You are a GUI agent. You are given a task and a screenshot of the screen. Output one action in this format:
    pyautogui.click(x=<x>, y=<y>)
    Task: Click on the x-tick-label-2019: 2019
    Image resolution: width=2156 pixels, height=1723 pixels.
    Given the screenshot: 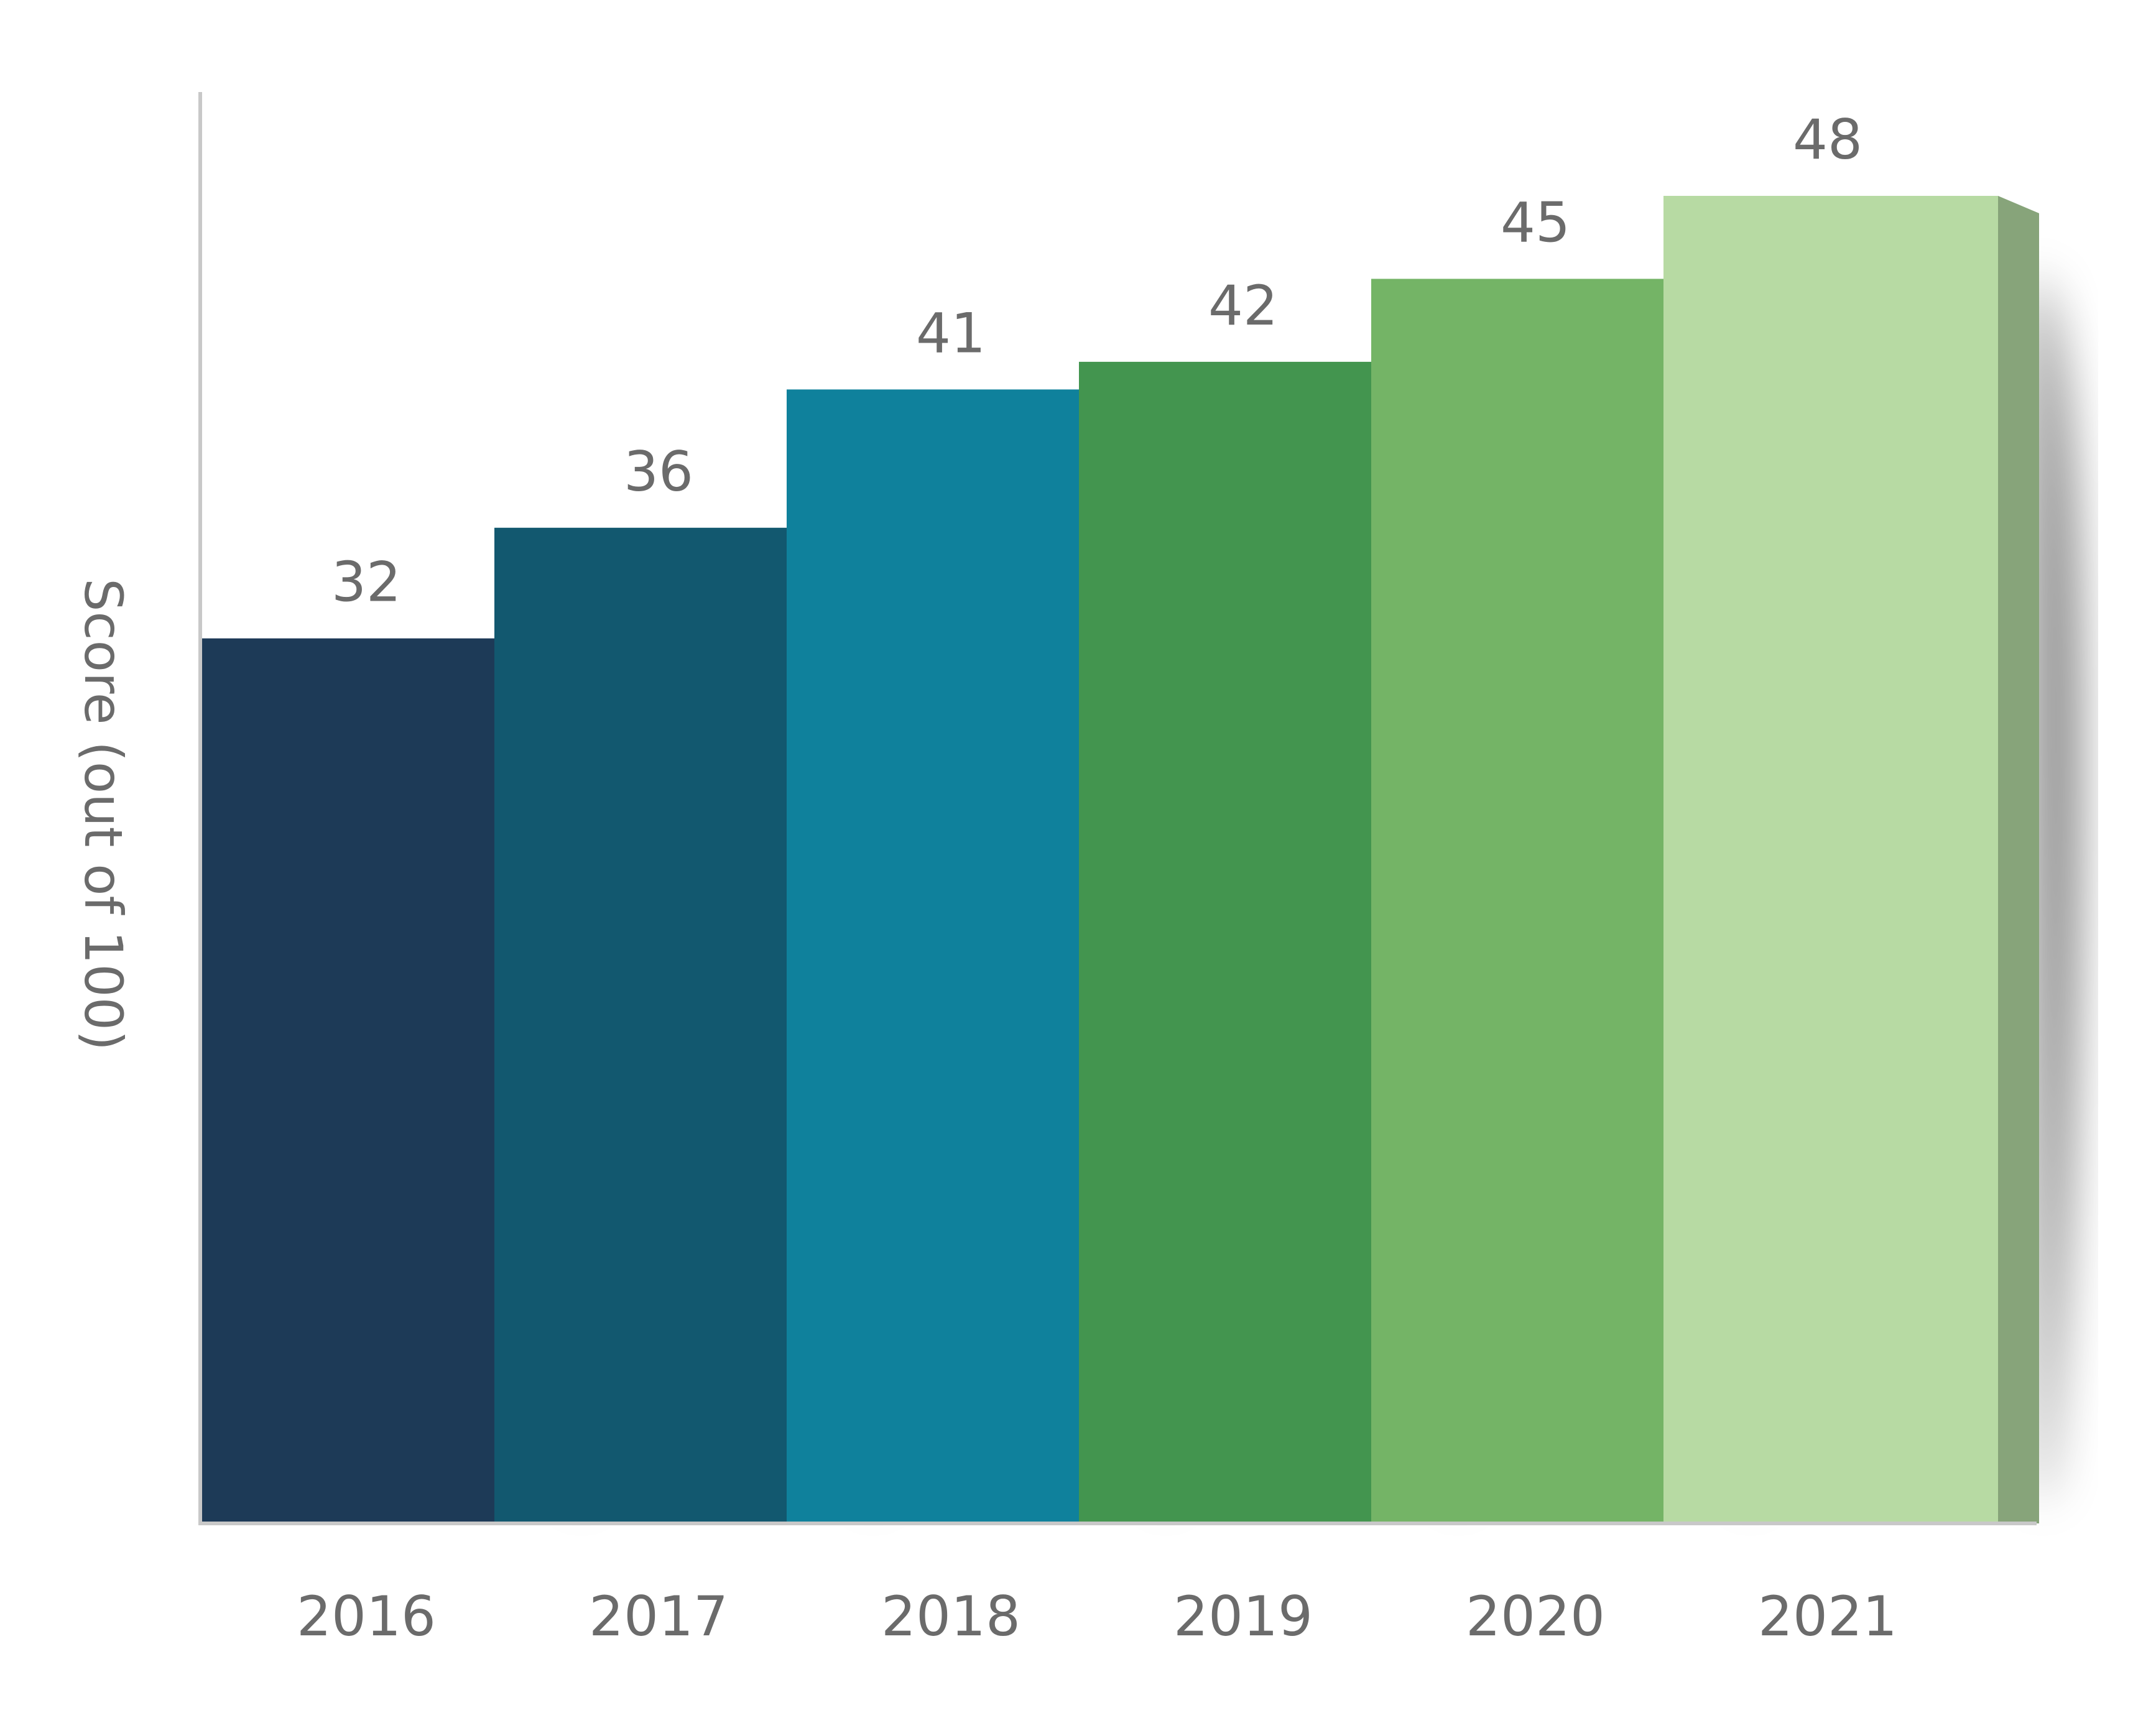 What is the action you would take?
    pyautogui.click(x=1243, y=1616)
    